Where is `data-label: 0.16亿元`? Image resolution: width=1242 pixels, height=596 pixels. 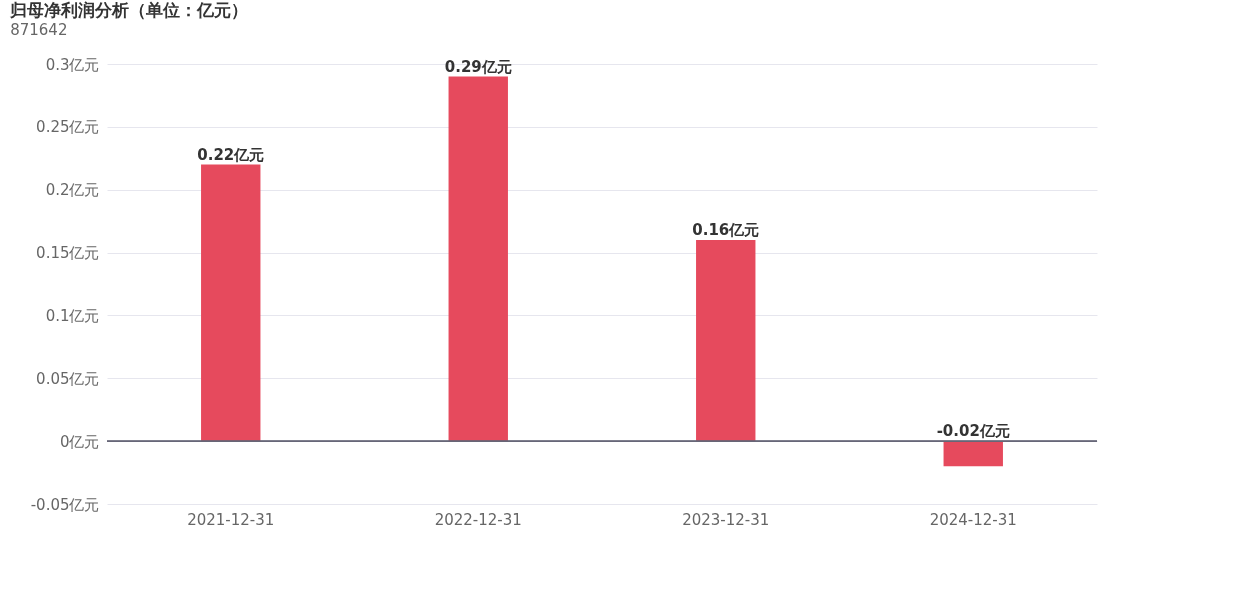 data-label: 0.16亿元 is located at coordinates (726, 230).